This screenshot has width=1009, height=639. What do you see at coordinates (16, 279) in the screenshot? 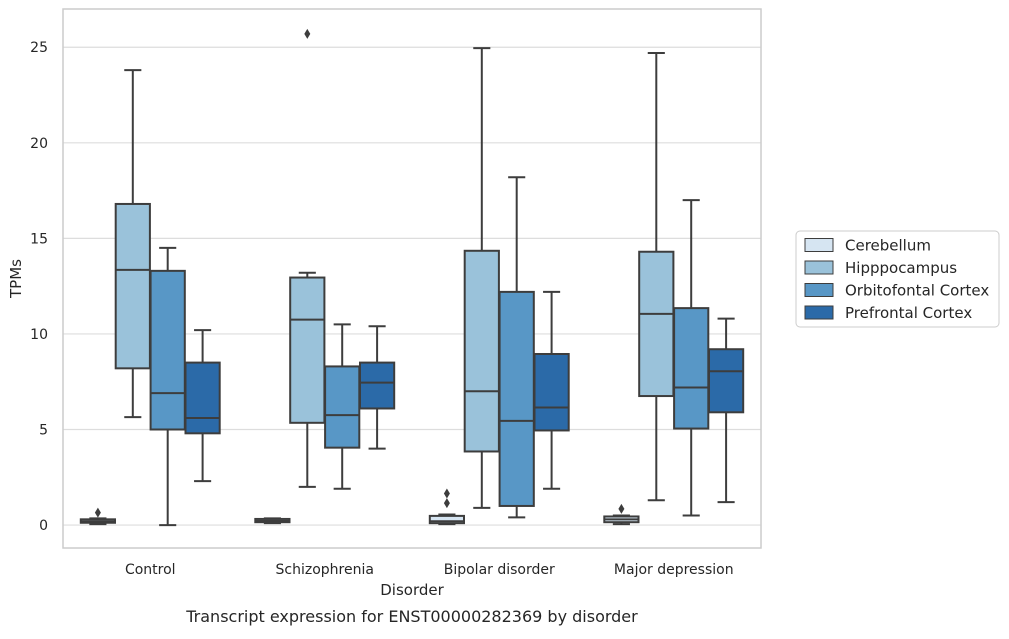
I see `y-axis-label: TPMs` at bounding box center [16, 279].